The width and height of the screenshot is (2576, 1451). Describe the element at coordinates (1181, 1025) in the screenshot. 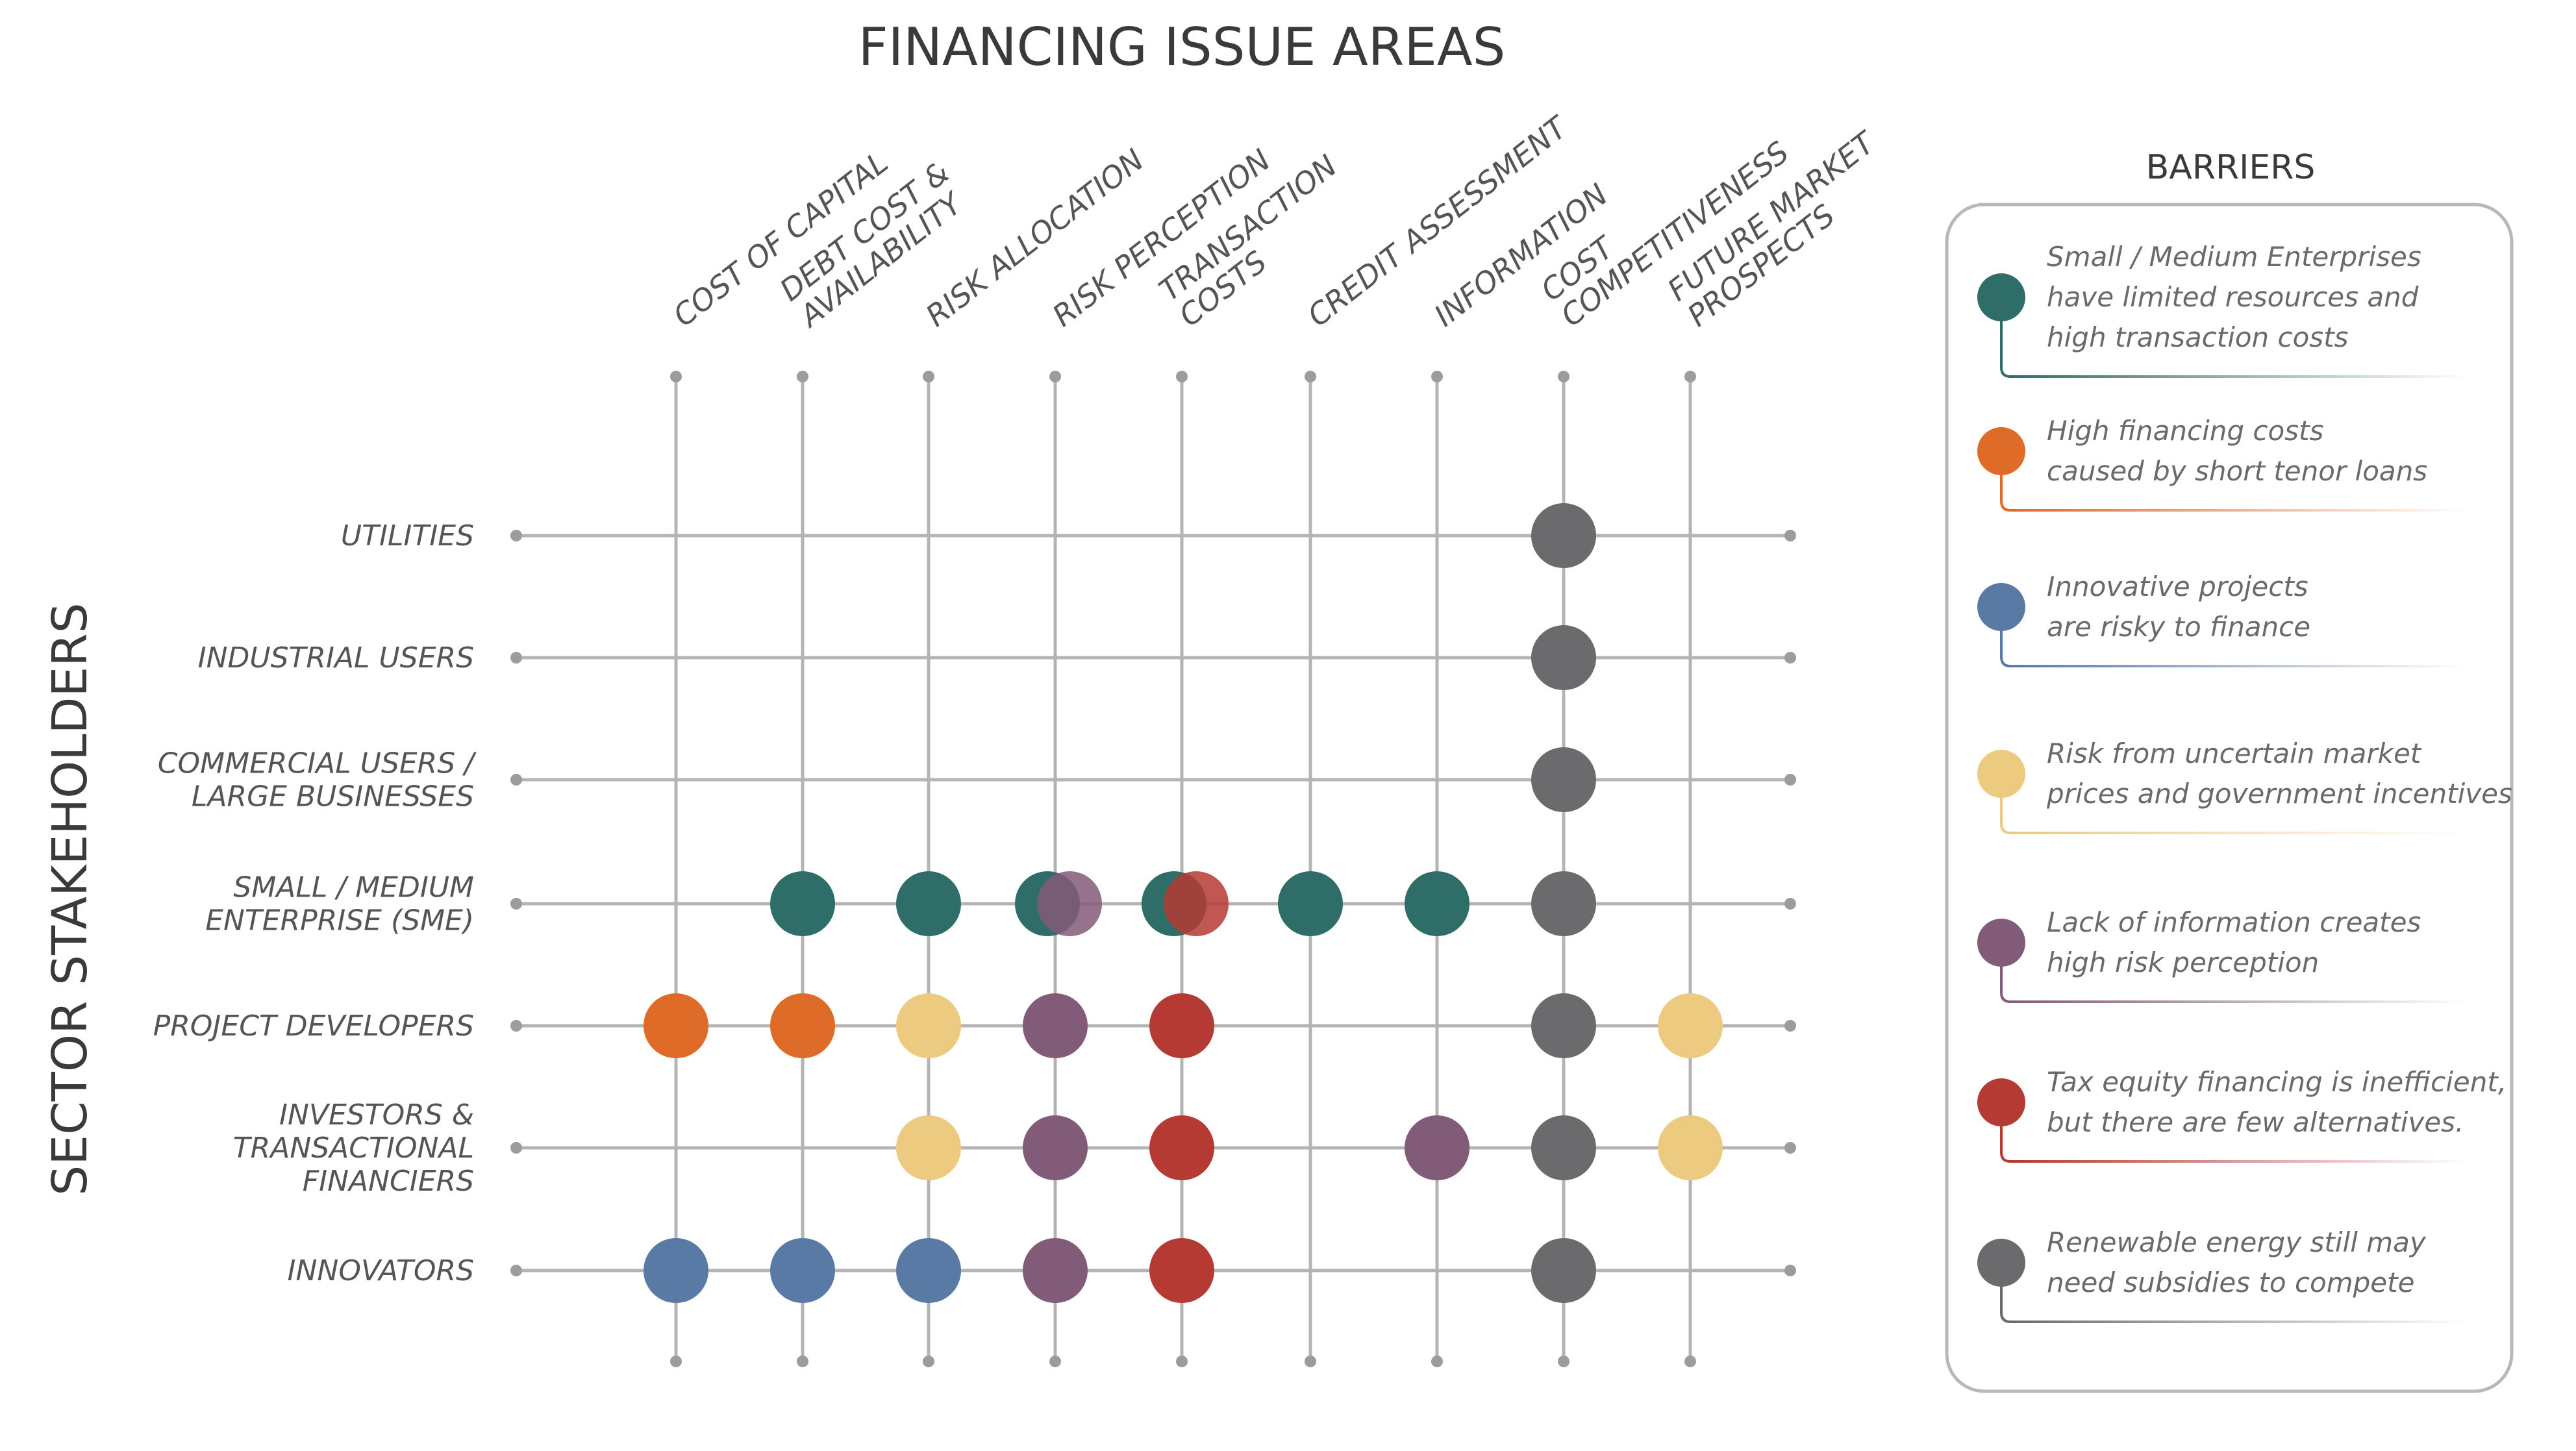

I see `marker-developers-trans-tax_equity` at that location.